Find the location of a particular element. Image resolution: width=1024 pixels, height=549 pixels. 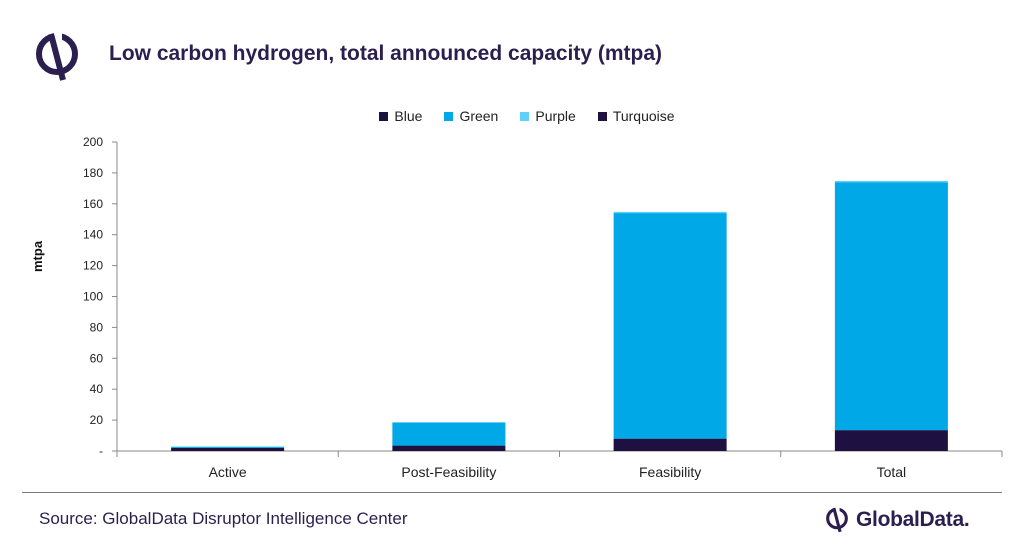

bar-green-feasibility is located at coordinates (670, 326).